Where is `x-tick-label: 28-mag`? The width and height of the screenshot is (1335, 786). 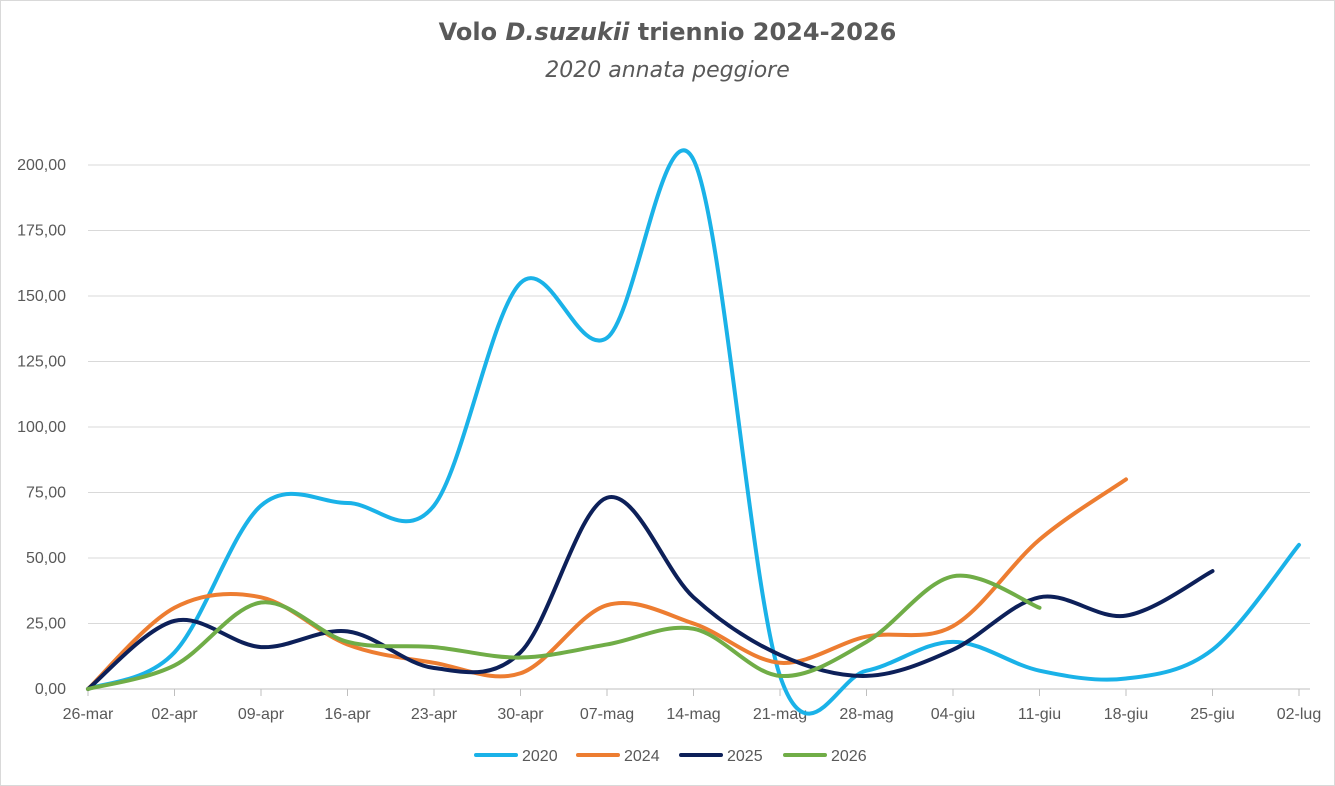 x-tick-label: 28-mag is located at coordinates (866, 714).